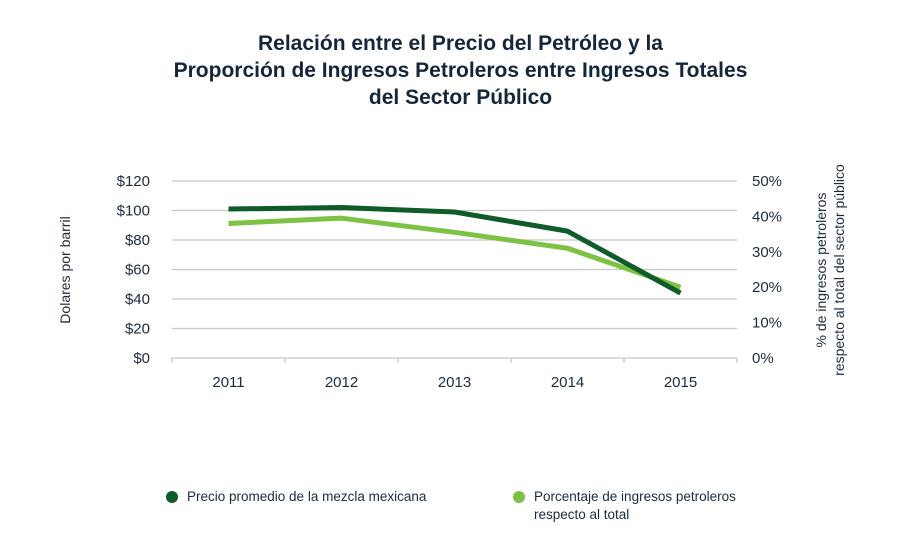 This screenshot has height=551, width=921. Describe the element at coordinates (839, 270) in the screenshot. I see `right-axis-title-line-2: respecto al total del sector público` at that location.